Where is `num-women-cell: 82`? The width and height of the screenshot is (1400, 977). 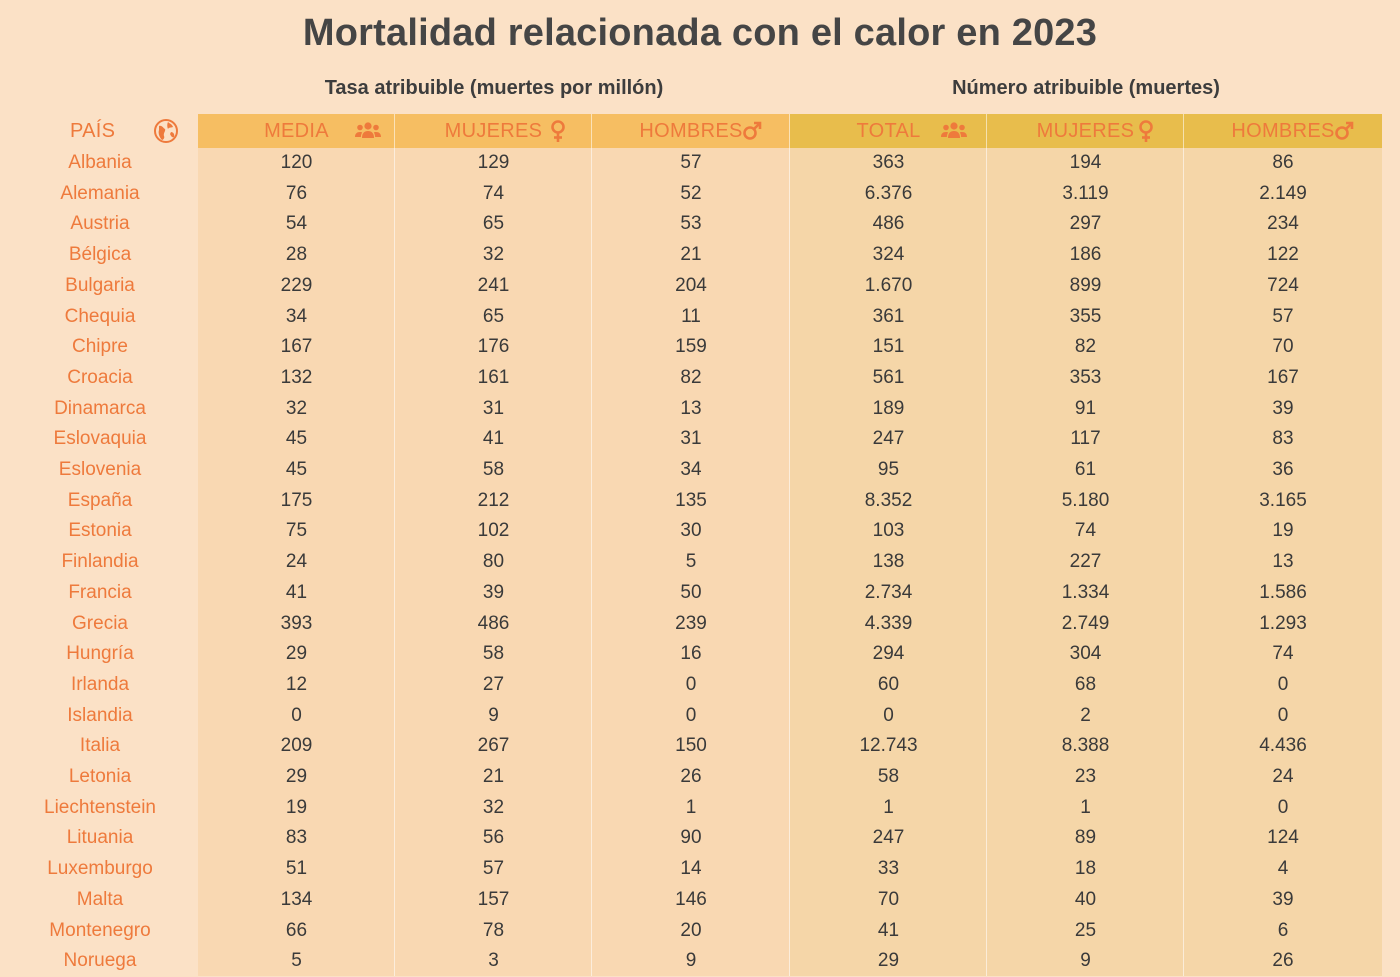
num-women-cell: 82 is located at coordinates (1085, 347).